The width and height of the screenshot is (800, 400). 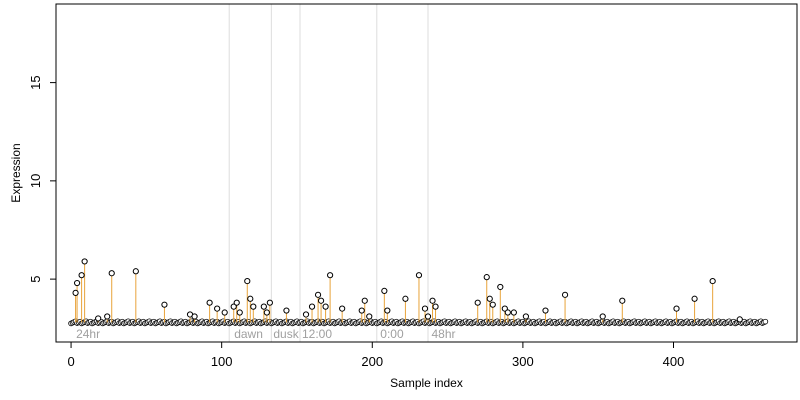 What do you see at coordinates (70, 361) in the screenshot?
I see `x-tick-label: 0` at bounding box center [70, 361].